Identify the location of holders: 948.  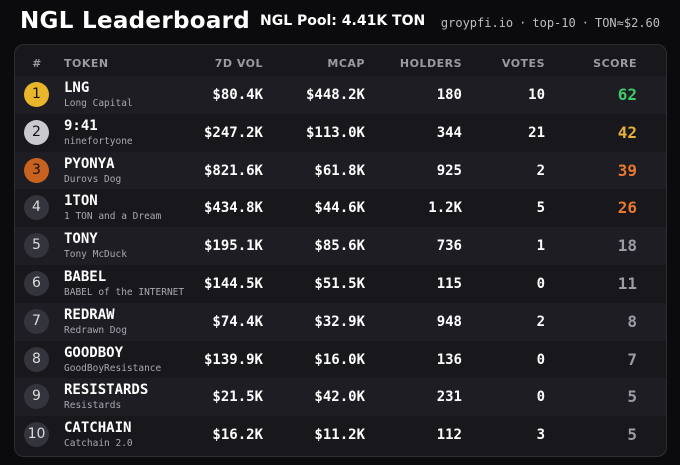
(449, 321).